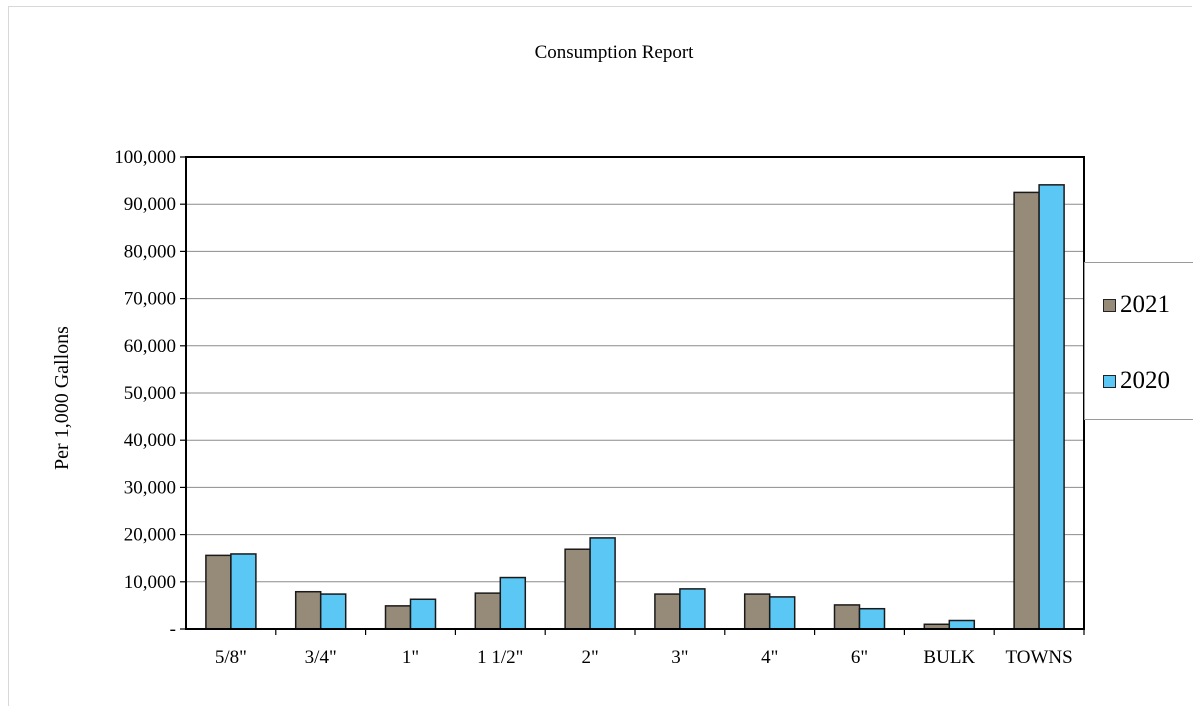 The image size is (1193, 709). Describe the element at coordinates (1138, 341) in the screenshot. I see `legend: 2021 2020` at that location.